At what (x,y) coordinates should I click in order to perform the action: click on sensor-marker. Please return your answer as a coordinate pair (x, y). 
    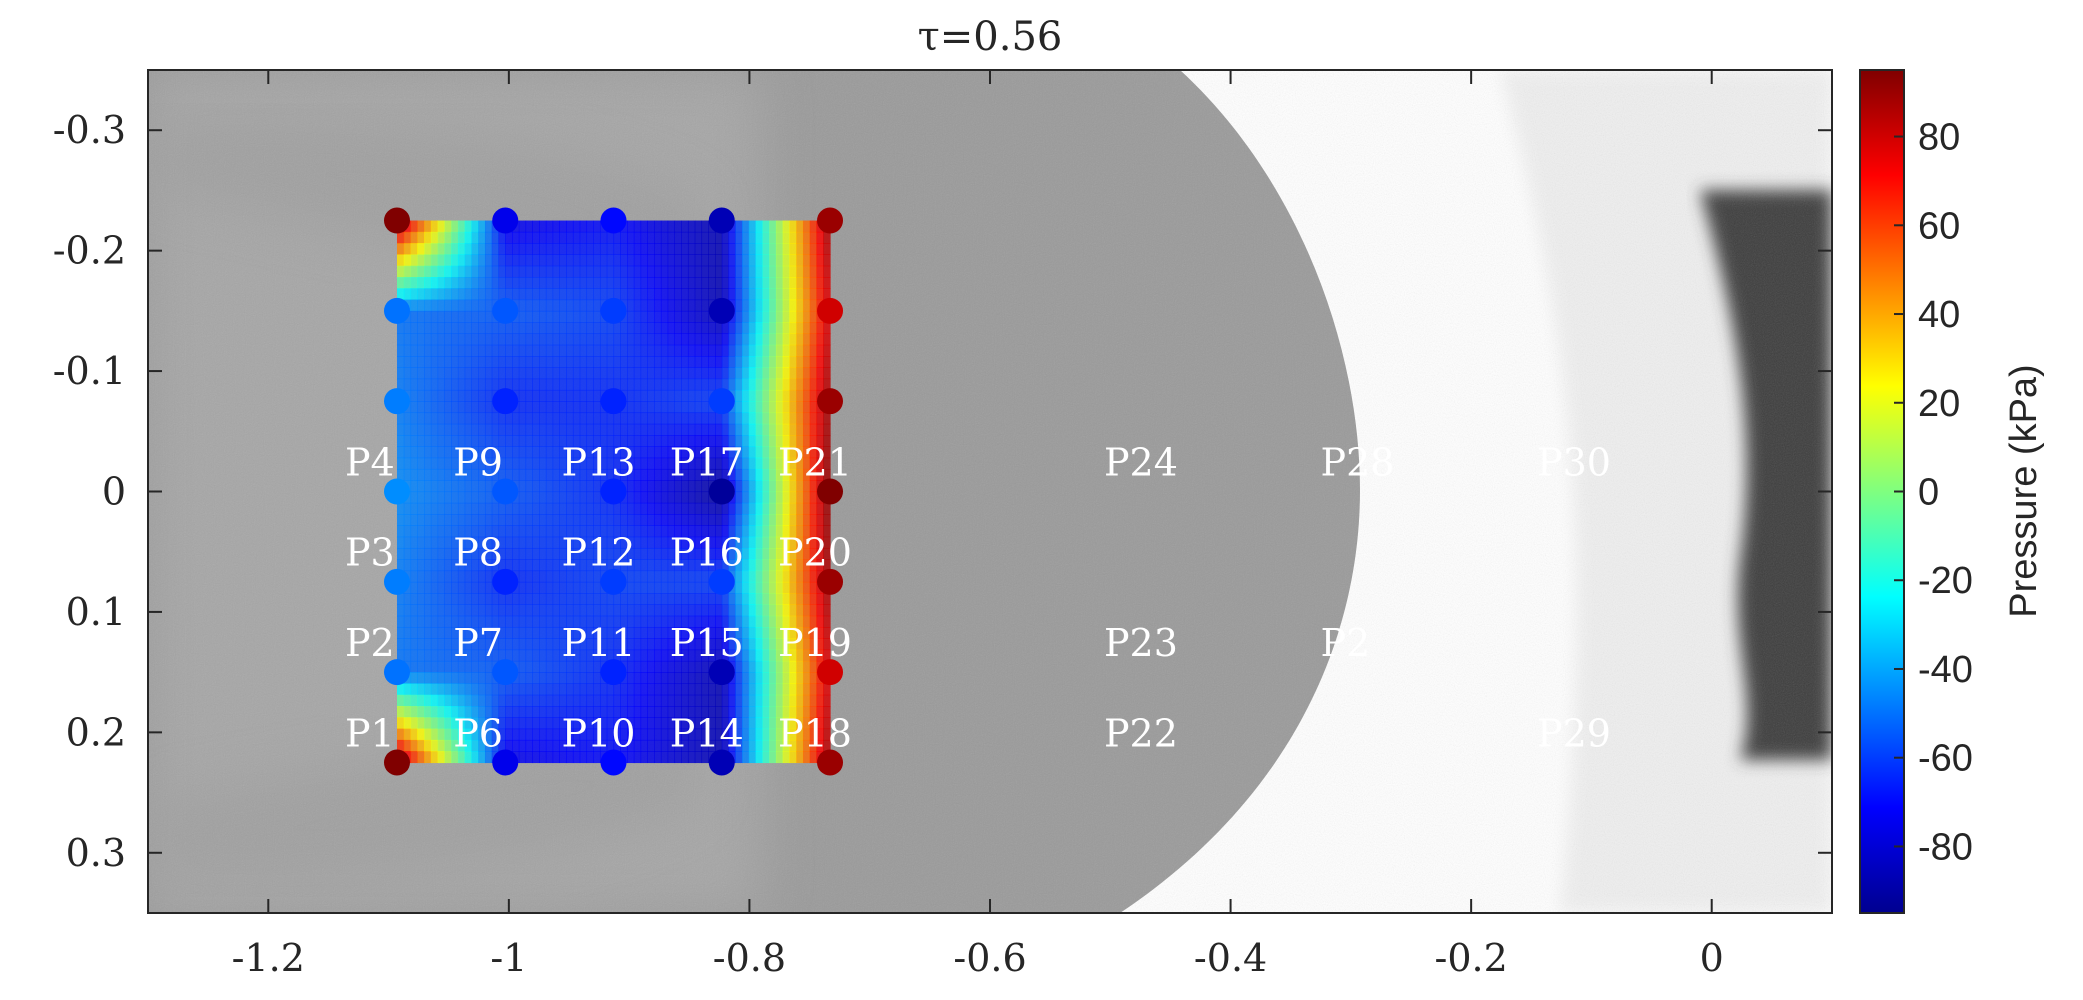
    Looking at the image, I should click on (505, 220).